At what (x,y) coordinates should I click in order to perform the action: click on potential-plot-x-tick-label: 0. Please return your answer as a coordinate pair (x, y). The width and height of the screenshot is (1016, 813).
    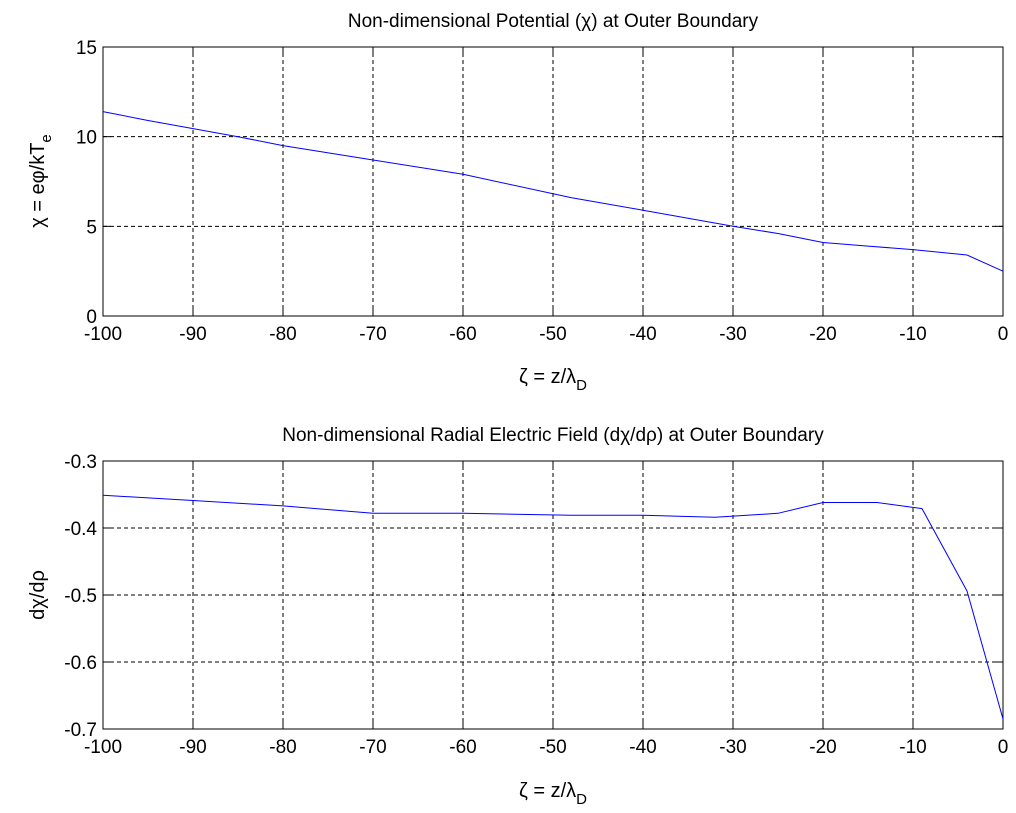
    Looking at the image, I should click on (1003, 334).